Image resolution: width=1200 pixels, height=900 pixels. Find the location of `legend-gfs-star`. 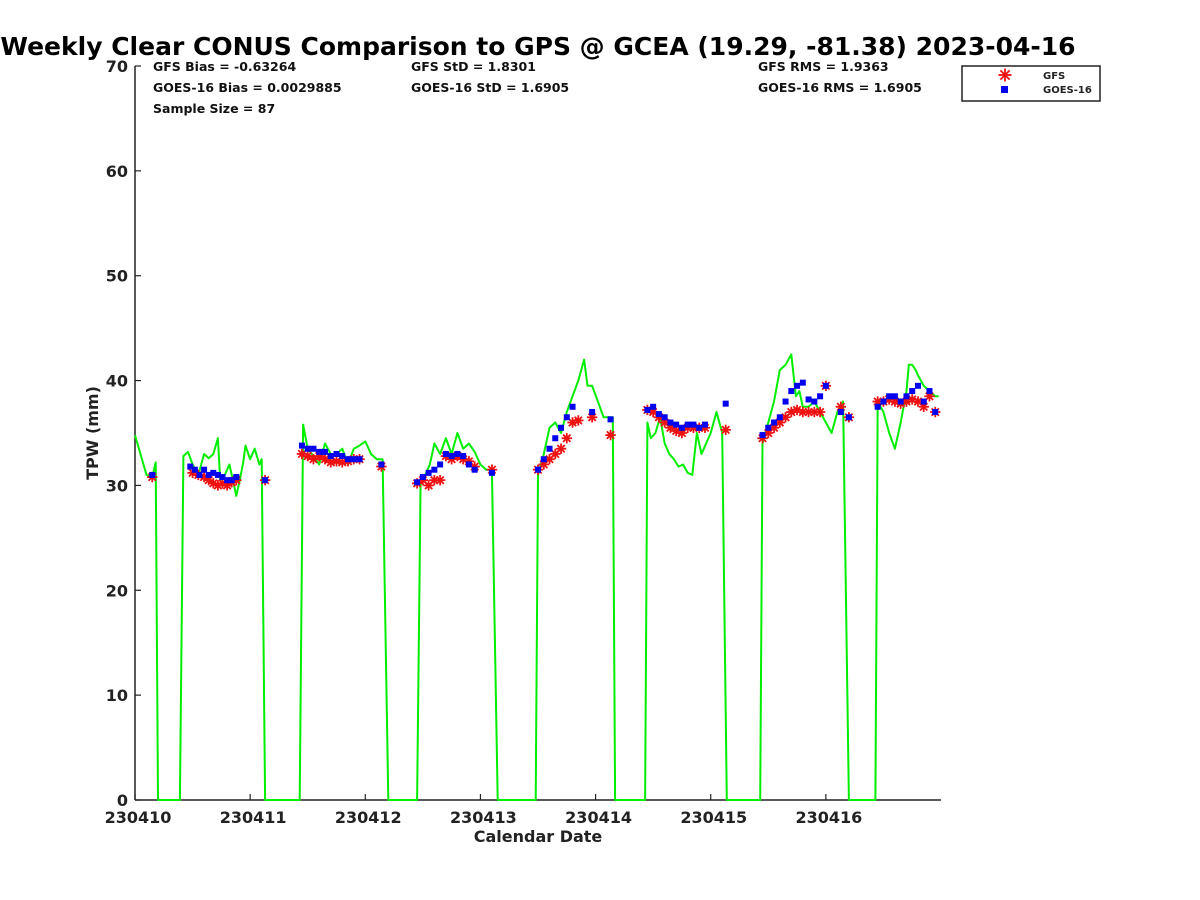

legend-gfs-star is located at coordinates (1005, 75).